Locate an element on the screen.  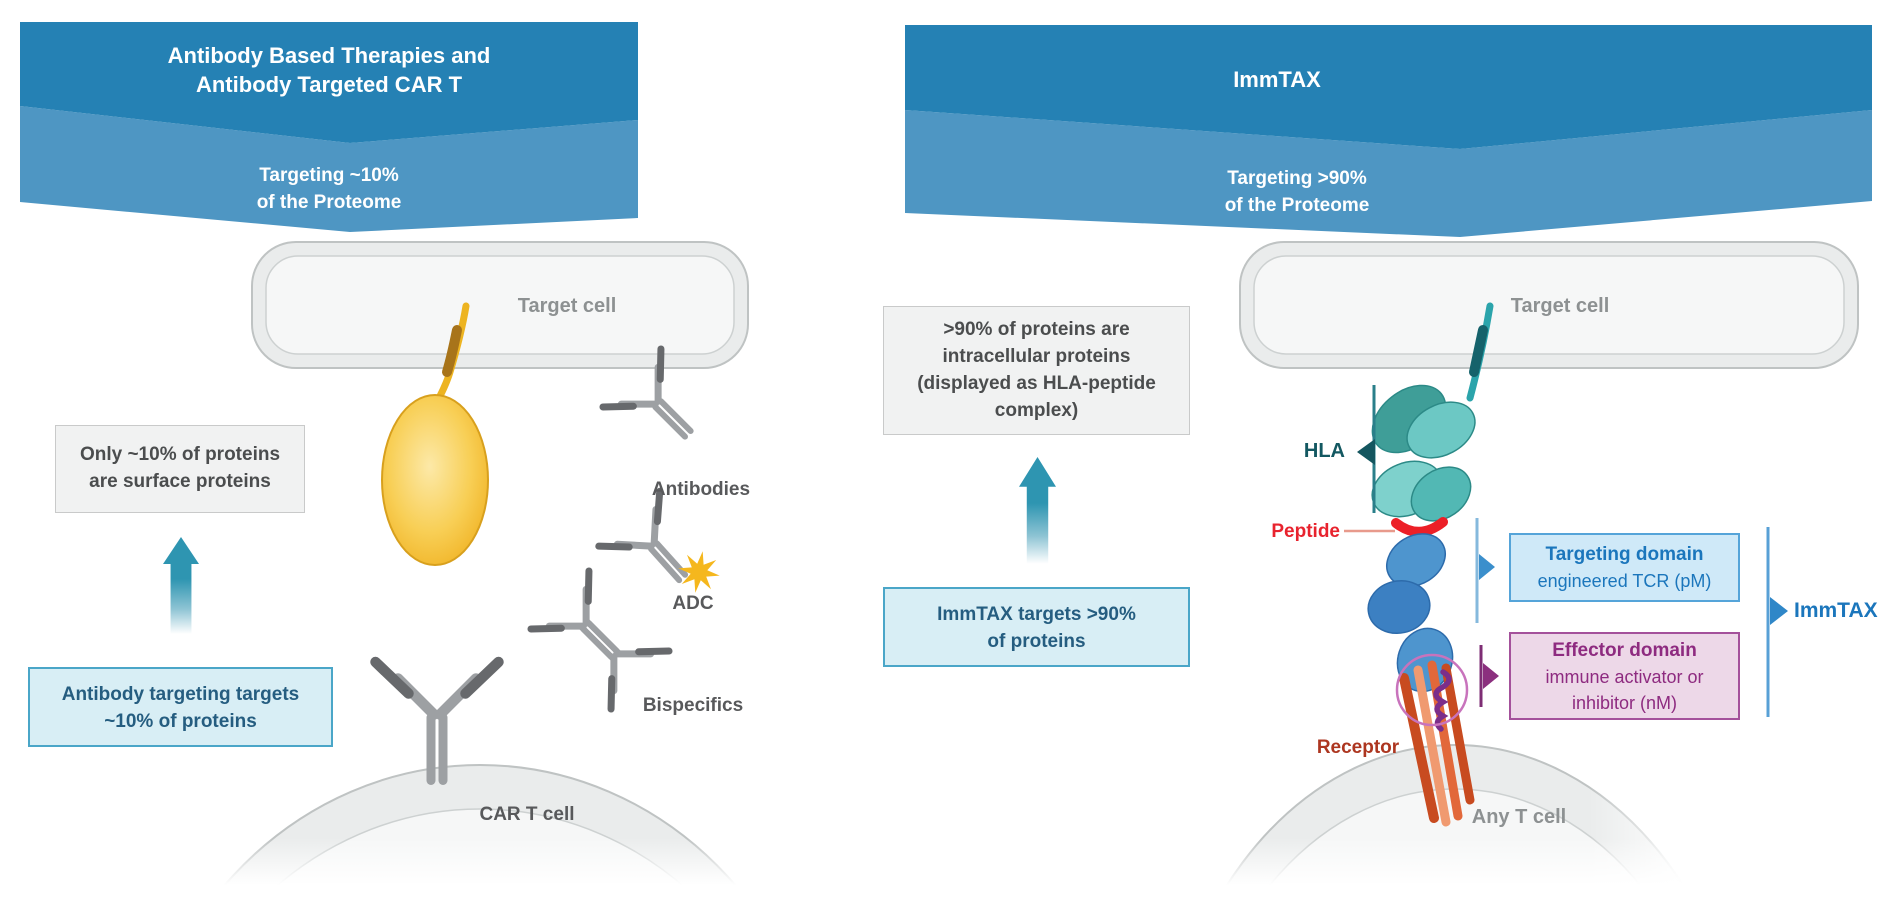
right-target-cell-label: Target cell is located at coordinates (1560, 306).